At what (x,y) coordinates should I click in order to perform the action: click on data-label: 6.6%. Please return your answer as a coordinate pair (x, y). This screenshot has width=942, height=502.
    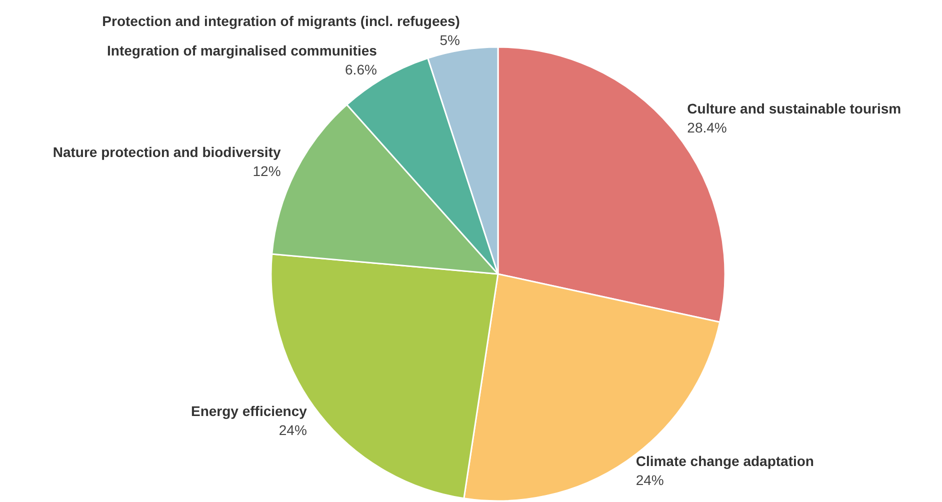
    Looking at the image, I should click on (361, 69).